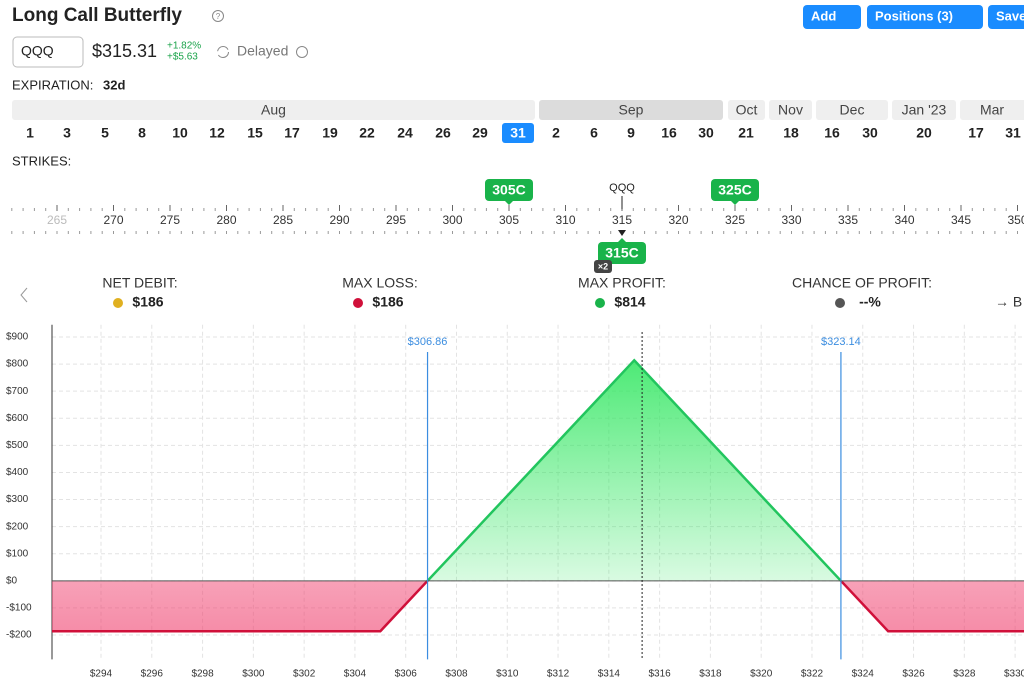 The image size is (1024, 684). I want to click on day: 16, so click(832, 133).